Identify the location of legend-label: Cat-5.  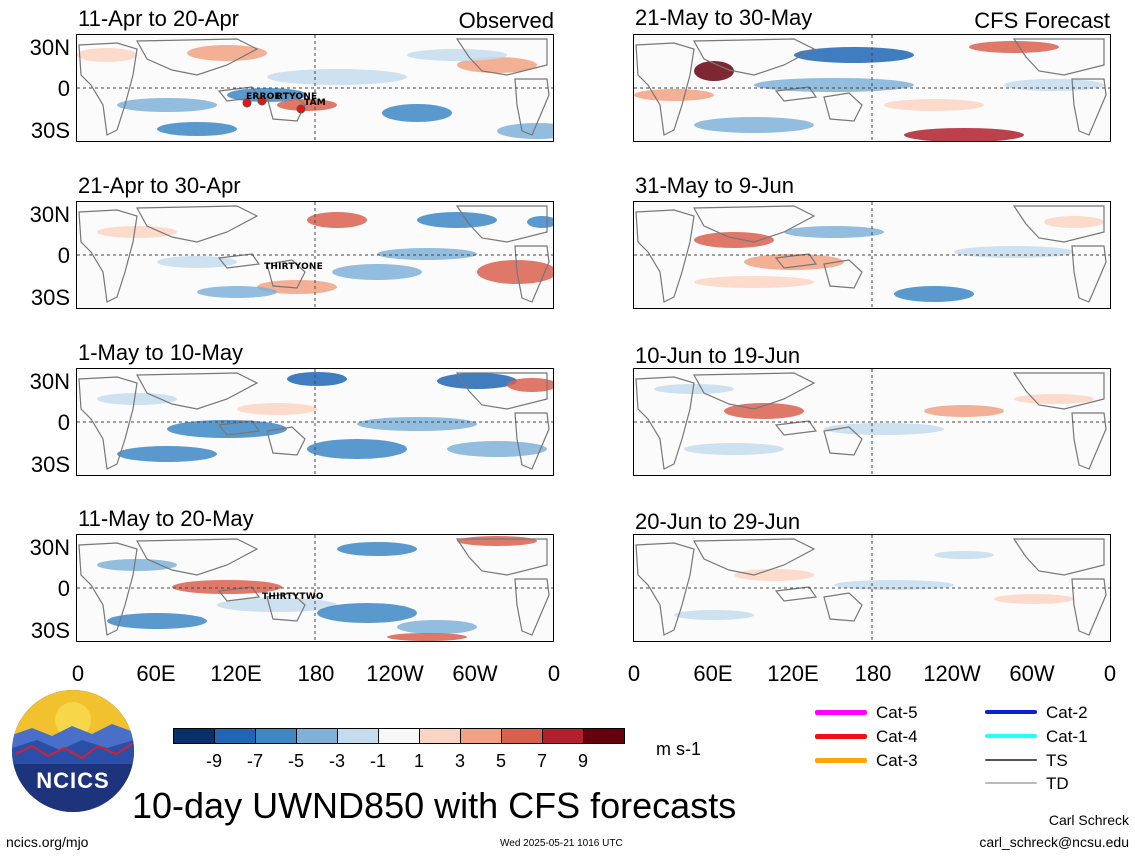
(897, 712).